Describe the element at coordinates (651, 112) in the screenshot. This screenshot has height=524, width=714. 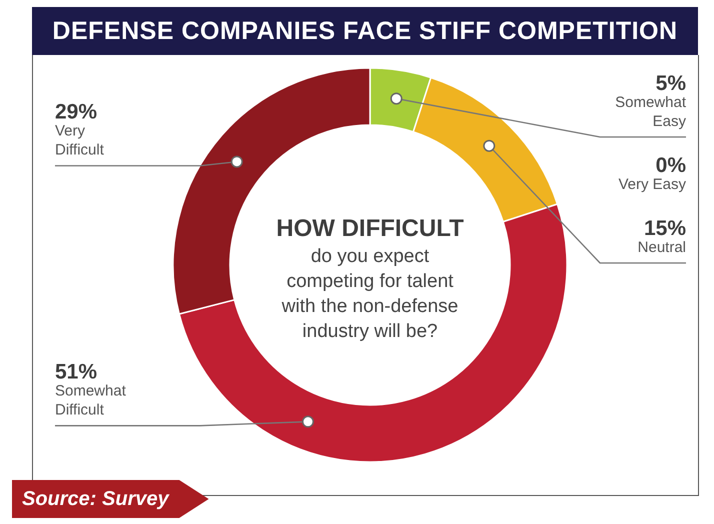
I see `slice-label: Somewhat Easy` at that location.